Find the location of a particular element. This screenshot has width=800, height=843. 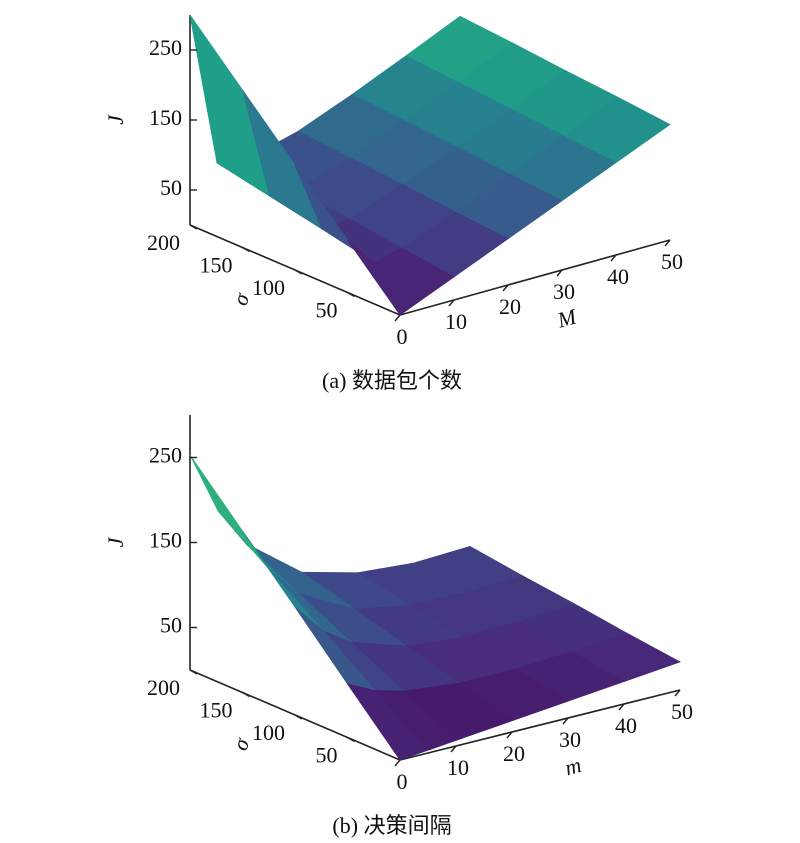

x-axis-label: M is located at coordinates (567, 318).